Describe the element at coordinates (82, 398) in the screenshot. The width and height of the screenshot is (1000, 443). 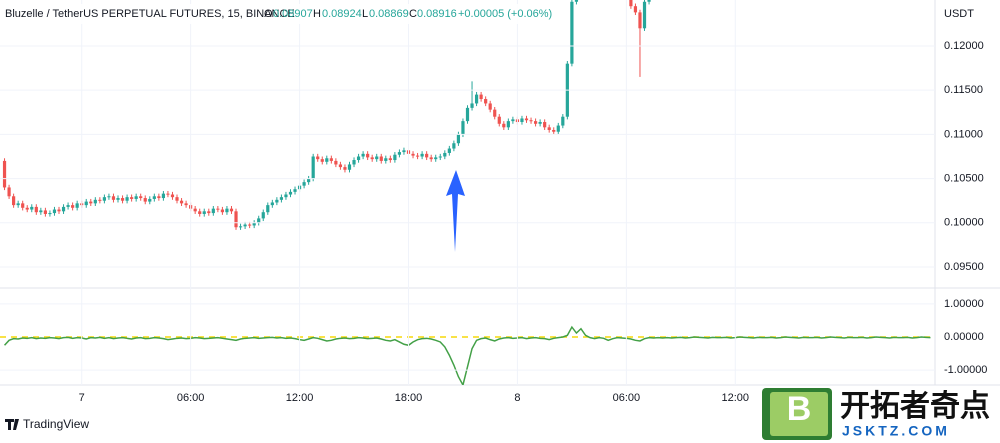
I see `x-tick-label: 7` at that location.